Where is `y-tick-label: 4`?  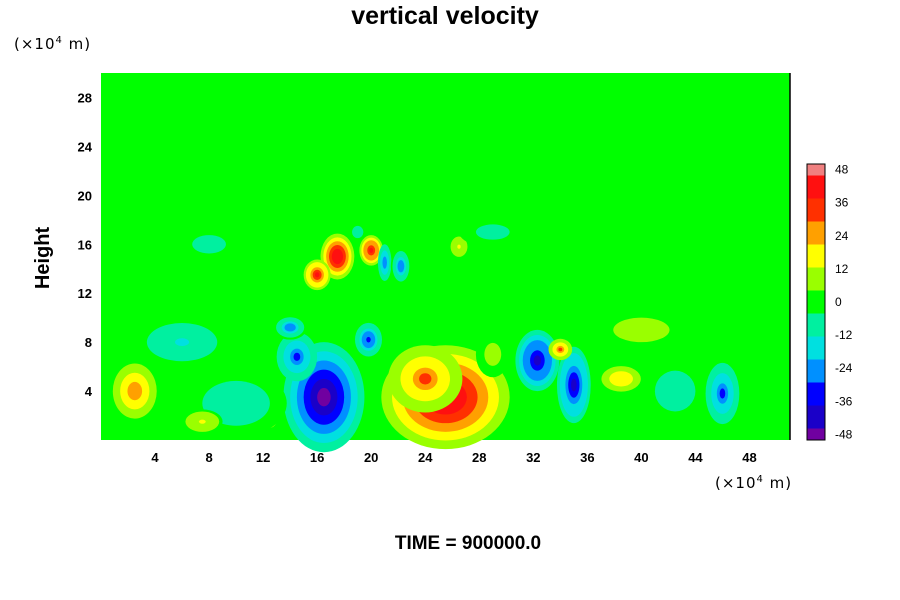
y-tick-label: 4 is located at coordinates (89, 391).